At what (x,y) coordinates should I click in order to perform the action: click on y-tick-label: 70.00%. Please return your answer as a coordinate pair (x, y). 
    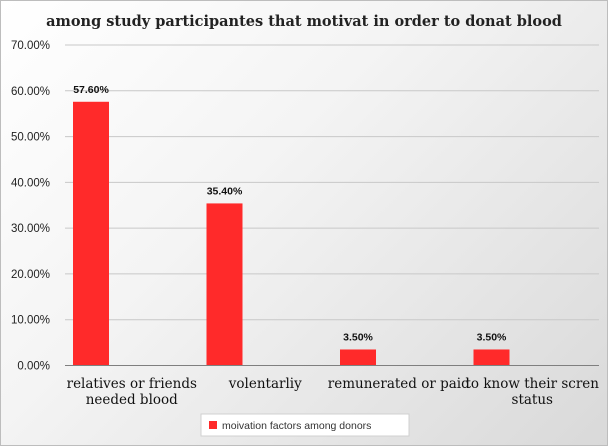
    Looking at the image, I should click on (30, 46).